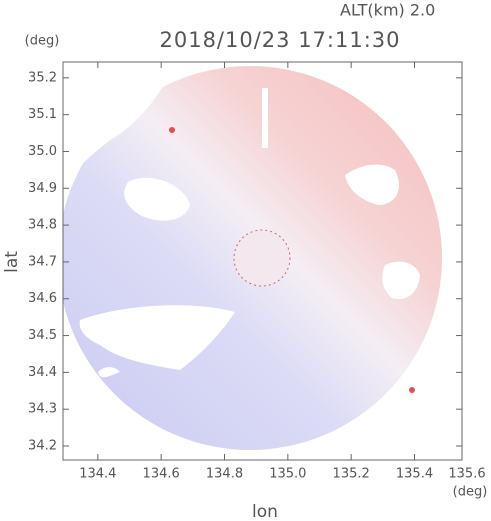 This screenshot has width=491, height=521. What do you see at coordinates (466, 474) in the screenshot?
I see `x-tick-label: 135.6` at bounding box center [466, 474].